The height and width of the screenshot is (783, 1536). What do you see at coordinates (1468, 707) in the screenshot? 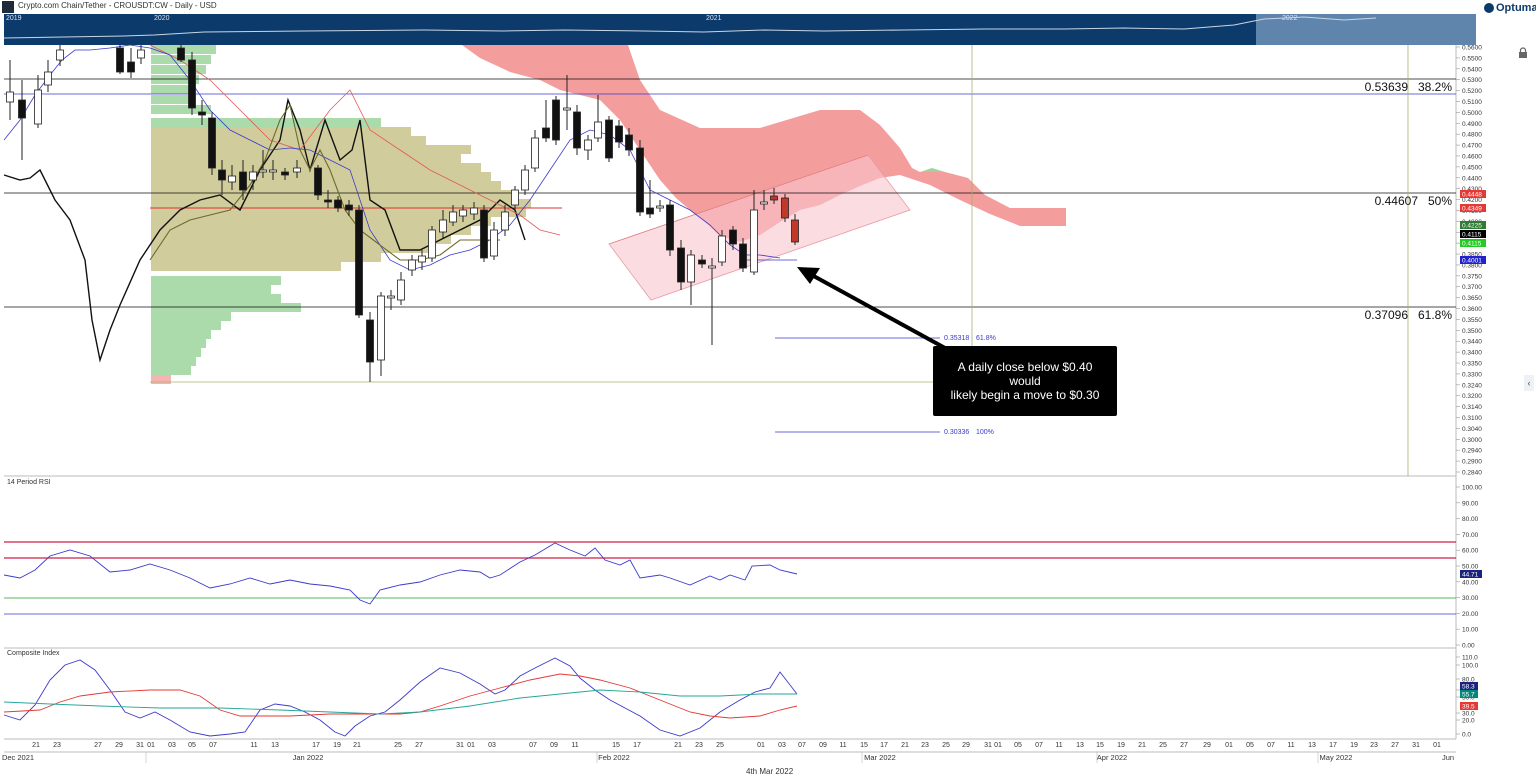
I see `ci-value-badge: 39.5` at bounding box center [1468, 707].